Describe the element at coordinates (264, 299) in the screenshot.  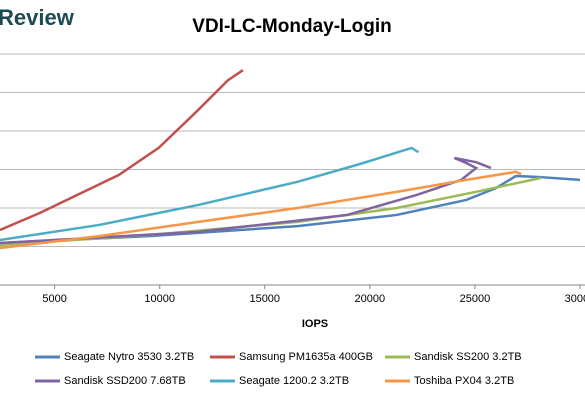
I see `x-tick-label: 15000` at that location.